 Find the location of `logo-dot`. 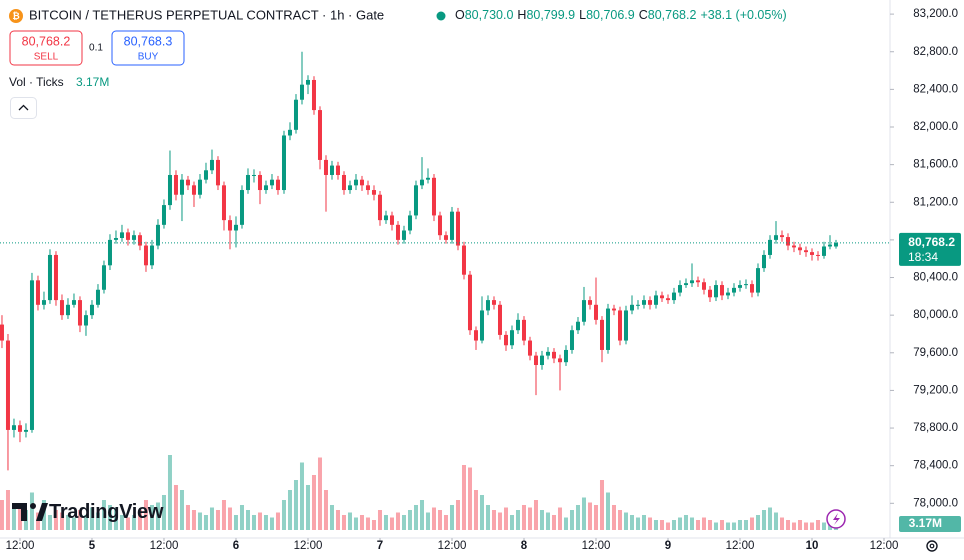

logo-dot is located at coordinates (33, 506).